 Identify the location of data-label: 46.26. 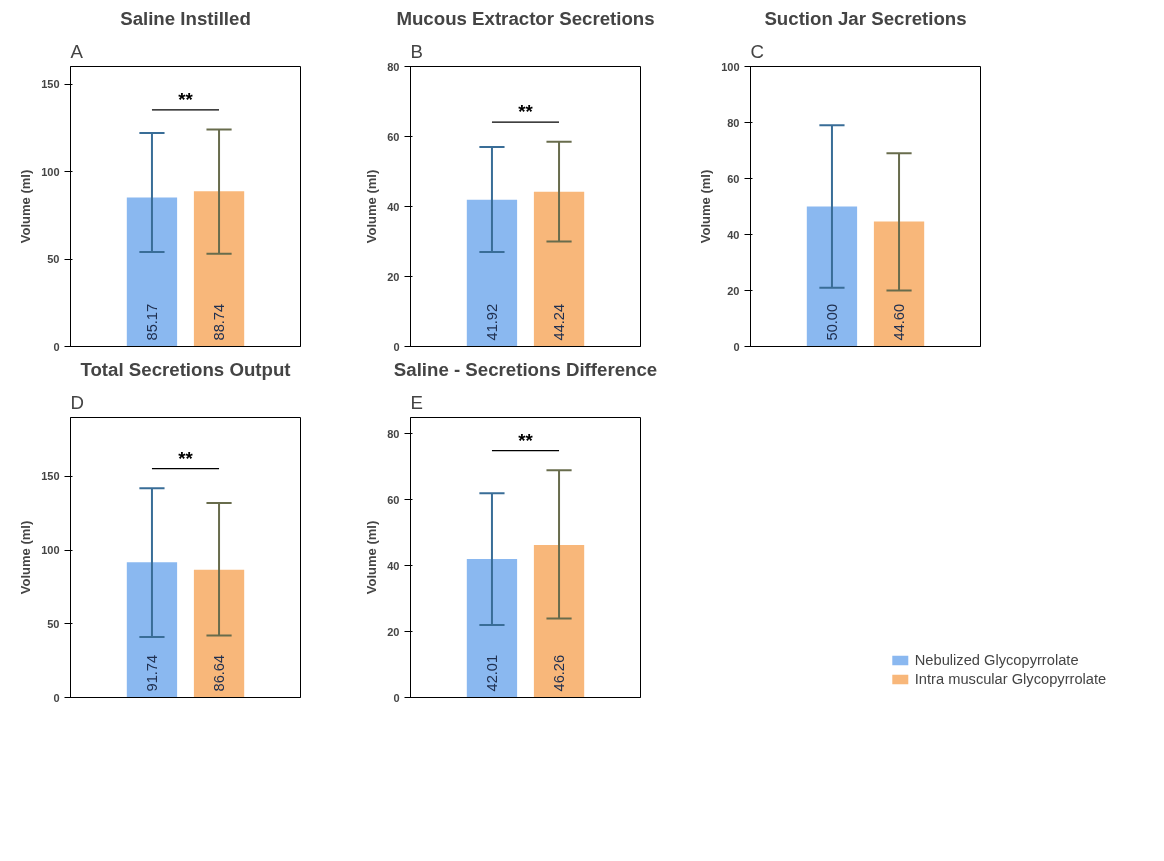
(559, 673).